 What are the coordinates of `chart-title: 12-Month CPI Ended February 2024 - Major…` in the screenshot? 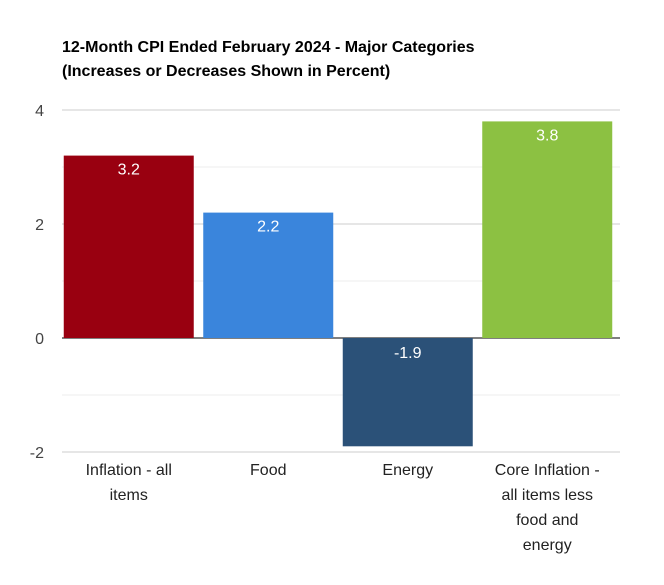 It's located at (268, 47).